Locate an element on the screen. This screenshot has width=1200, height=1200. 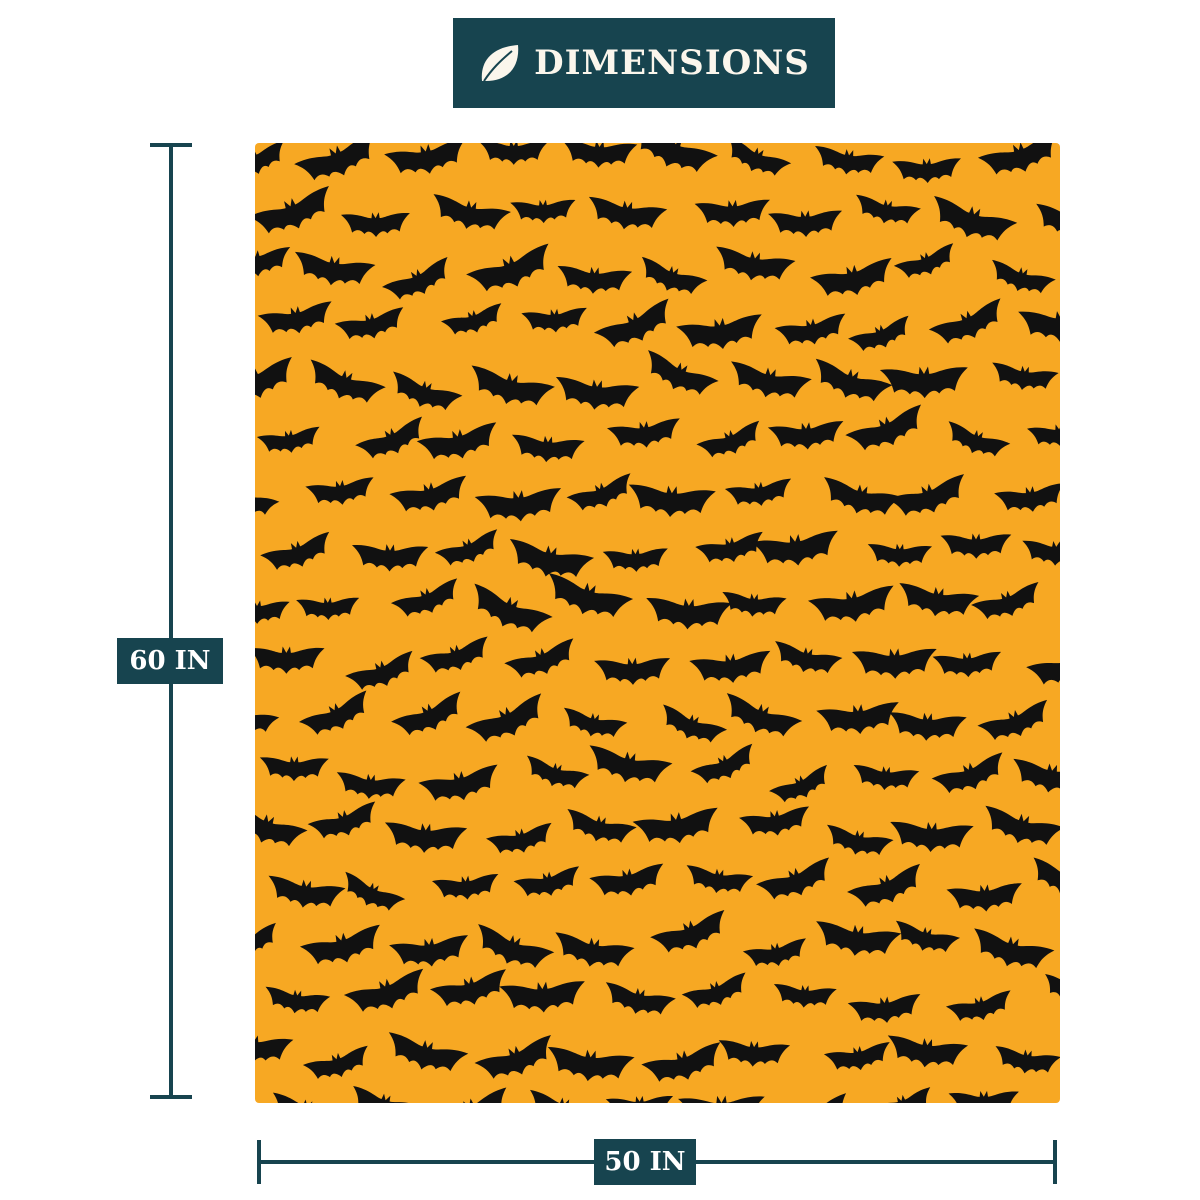
dimensions-banner: DIMENSIONS is located at coordinates (644, 63).